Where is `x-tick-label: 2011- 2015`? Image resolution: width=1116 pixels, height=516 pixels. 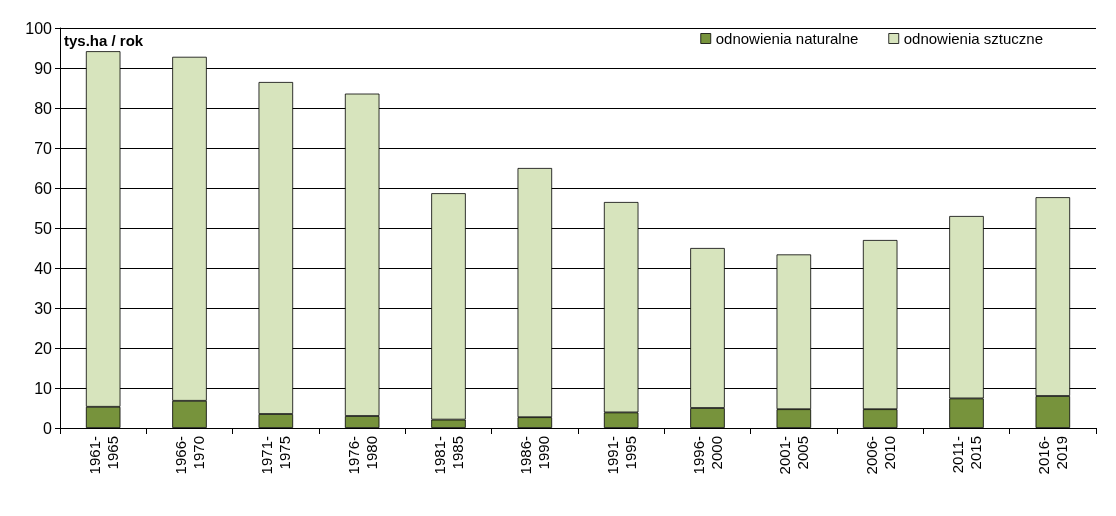 x-tick-label: 2011- 2015 is located at coordinates (966, 455).